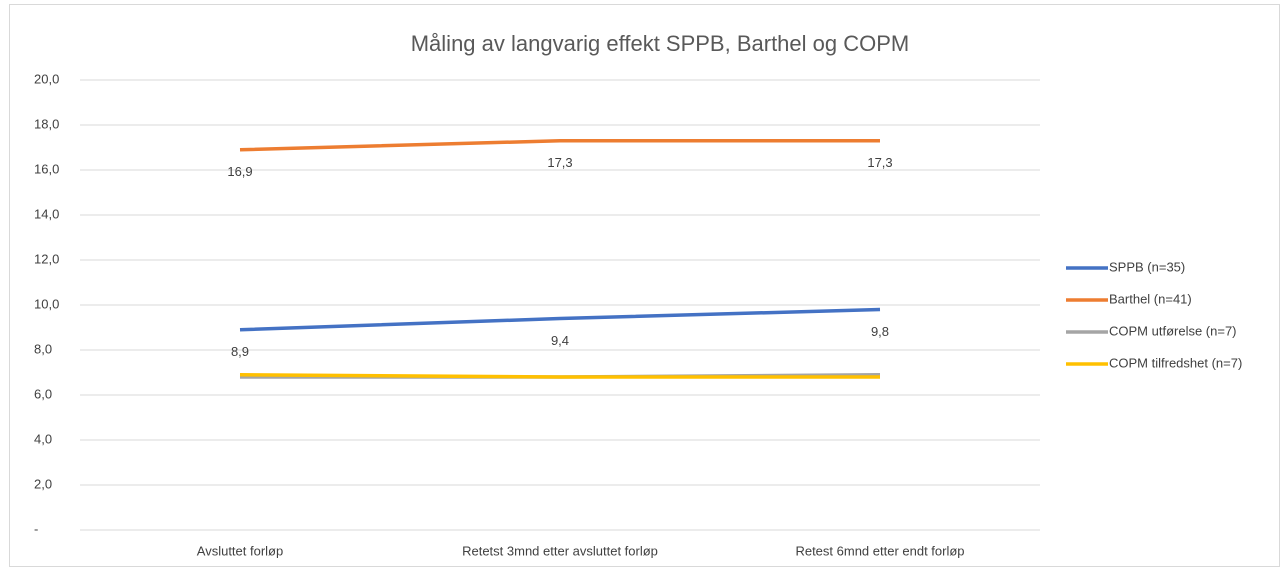 The height and width of the screenshot is (568, 1283). I want to click on y-tick-label: 8,0, so click(43, 348).